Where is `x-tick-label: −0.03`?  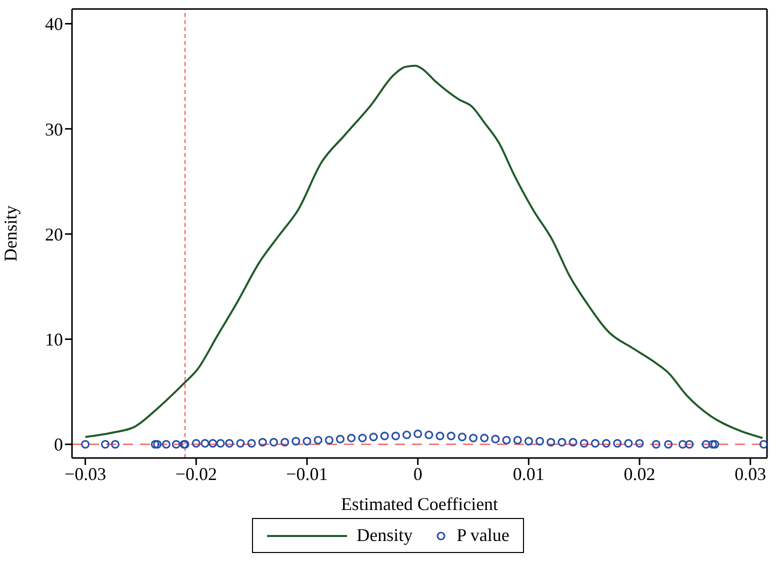 x-tick-label: −0.03 is located at coordinates (85, 474).